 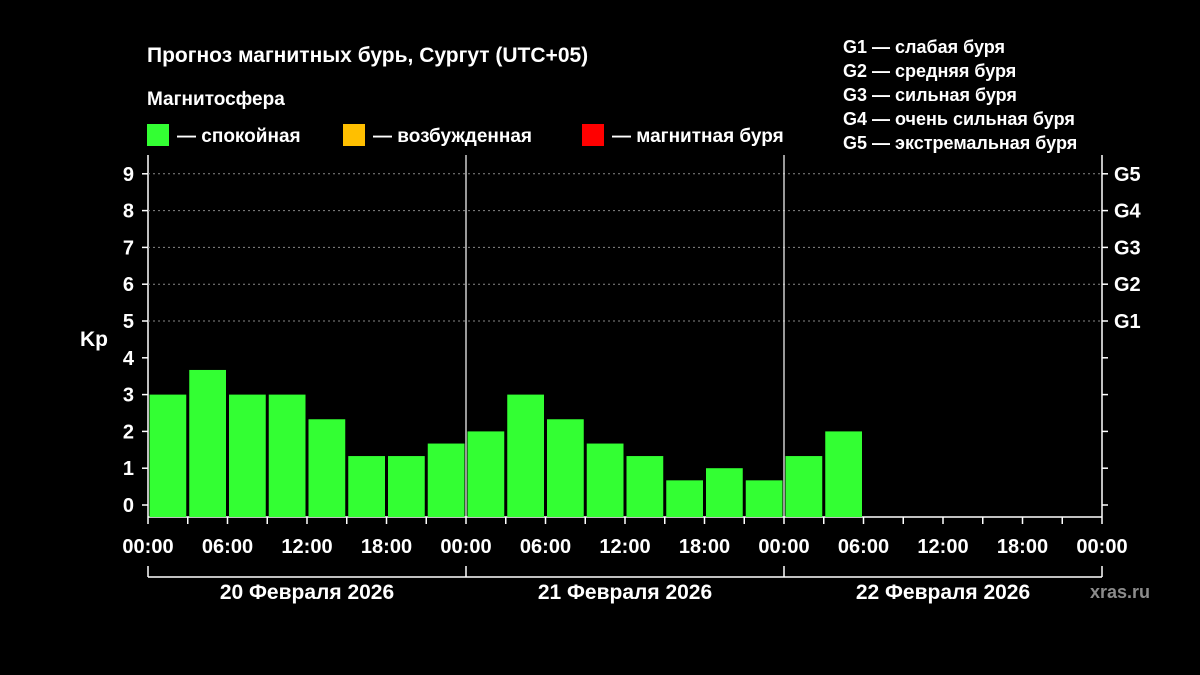 I want to click on x-tick-label-9: 06:00, so click(x=863, y=547).